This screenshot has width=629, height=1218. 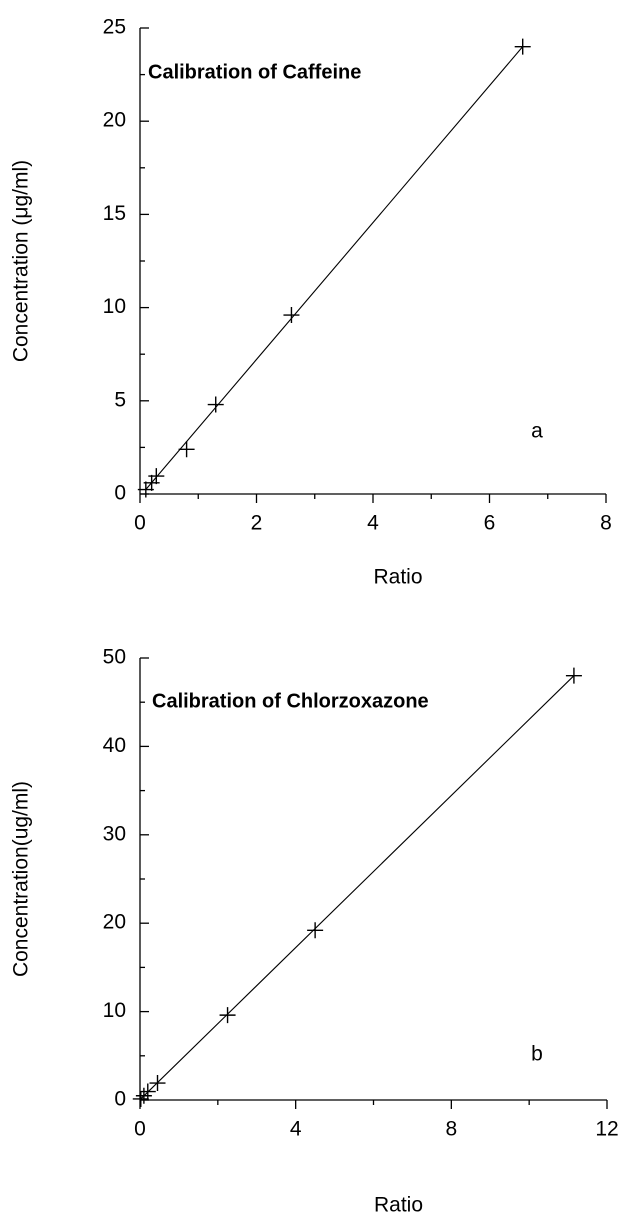 What do you see at coordinates (254, 72) in the screenshot?
I see `chart-title: Calibration of Caffeine` at bounding box center [254, 72].